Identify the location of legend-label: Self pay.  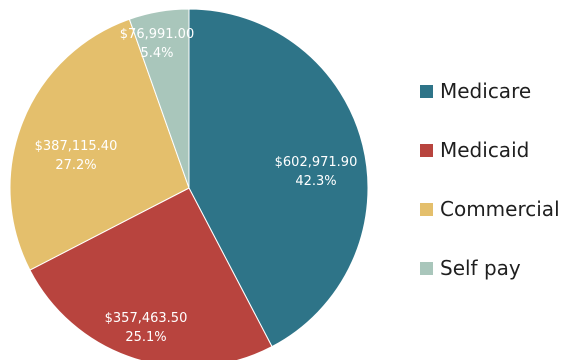
(480, 268).